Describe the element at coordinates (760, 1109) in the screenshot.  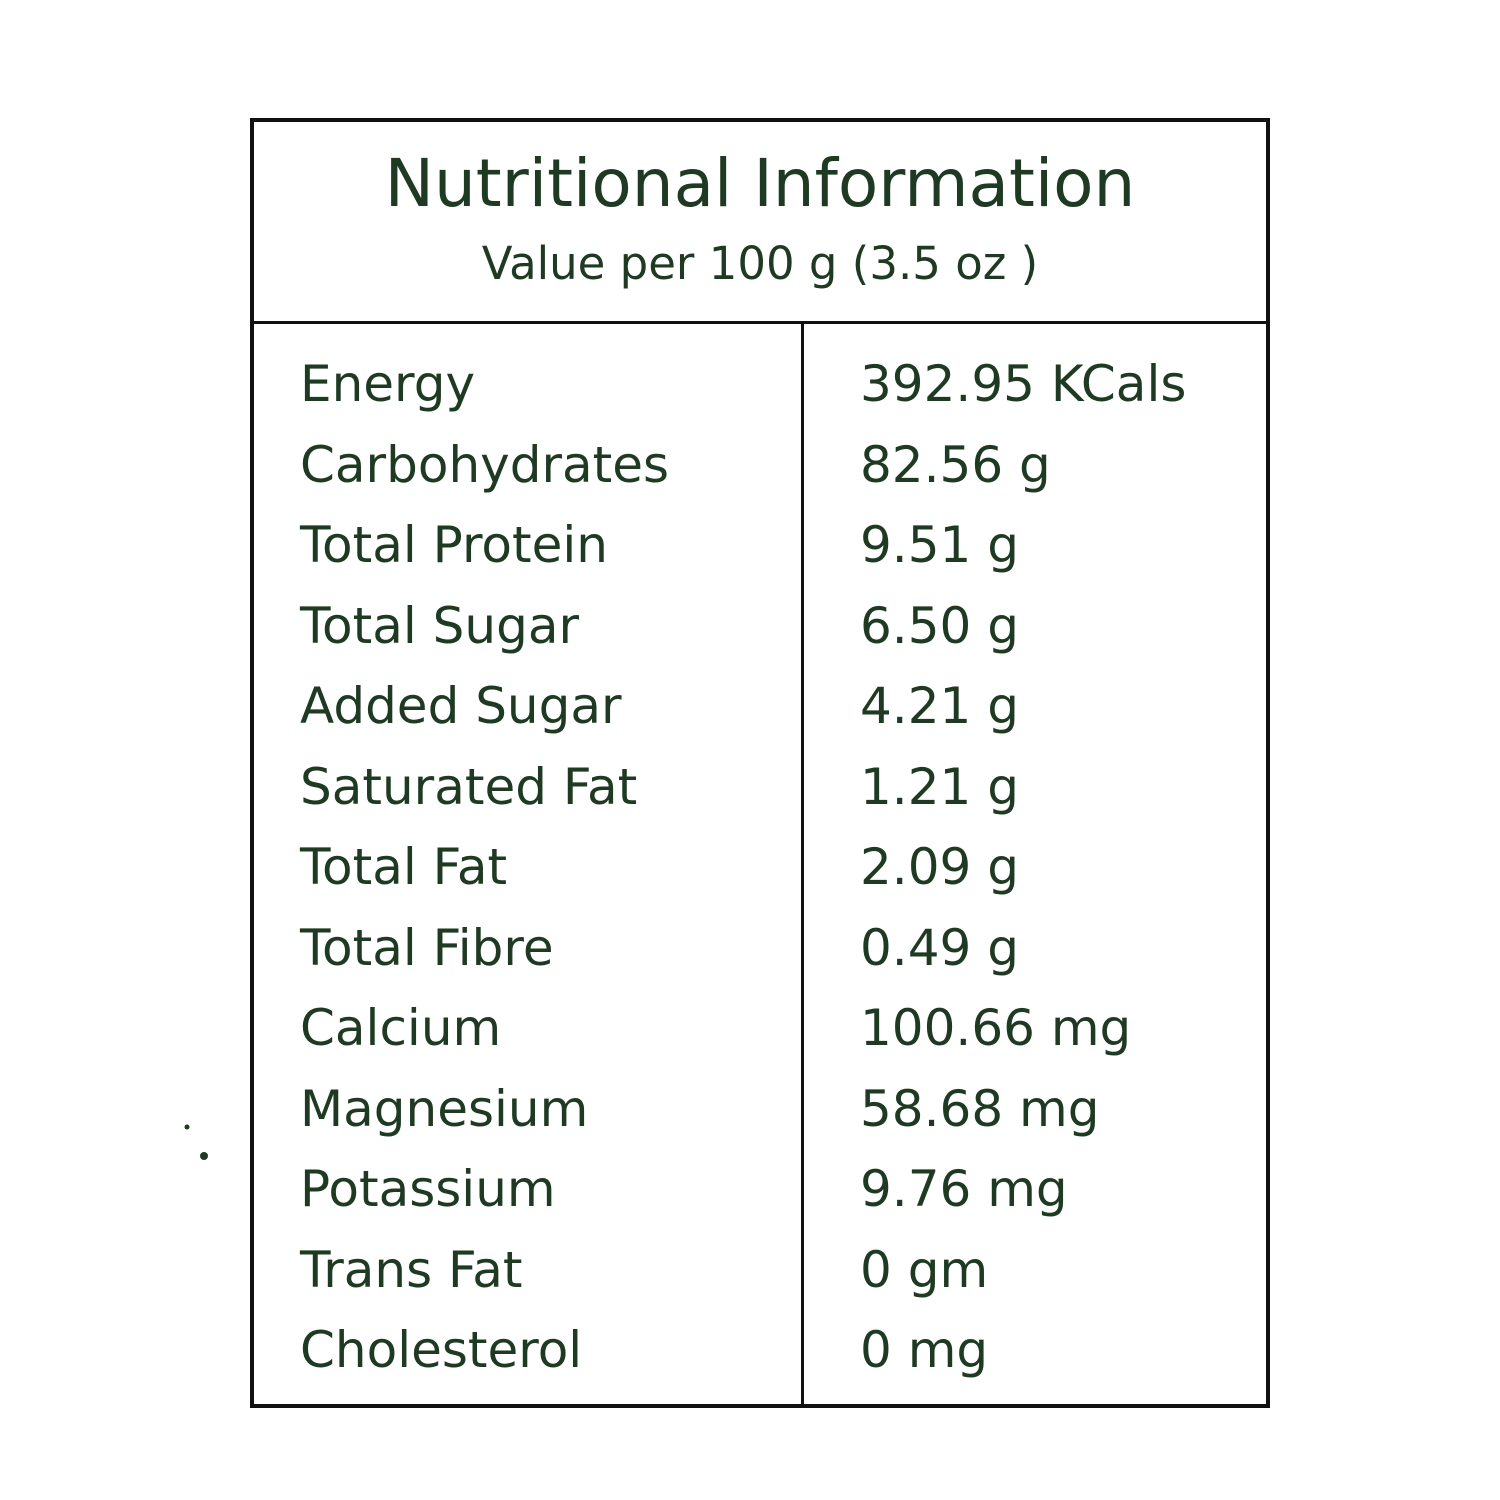
I see `table-row: Magnesium 58.68 mg` at that location.